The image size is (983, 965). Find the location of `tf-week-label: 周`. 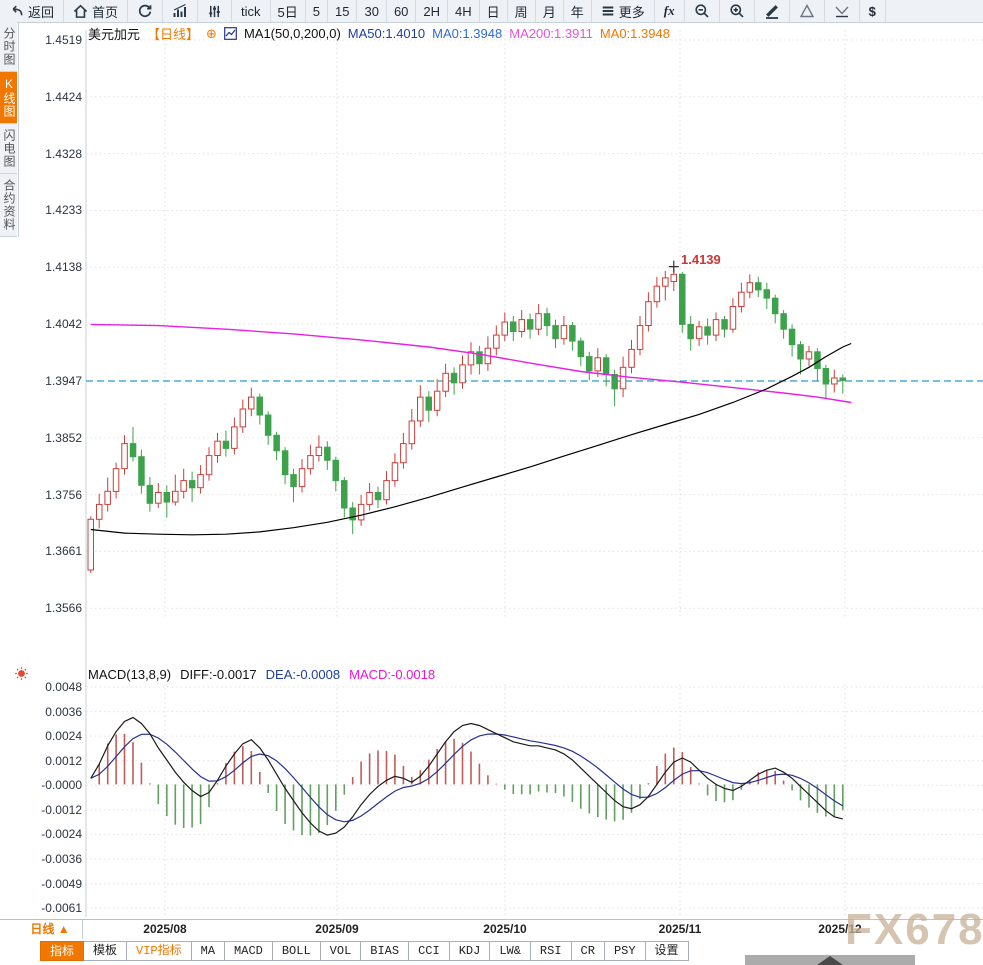

tf-week-label: 周 is located at coordinates (521, 12).